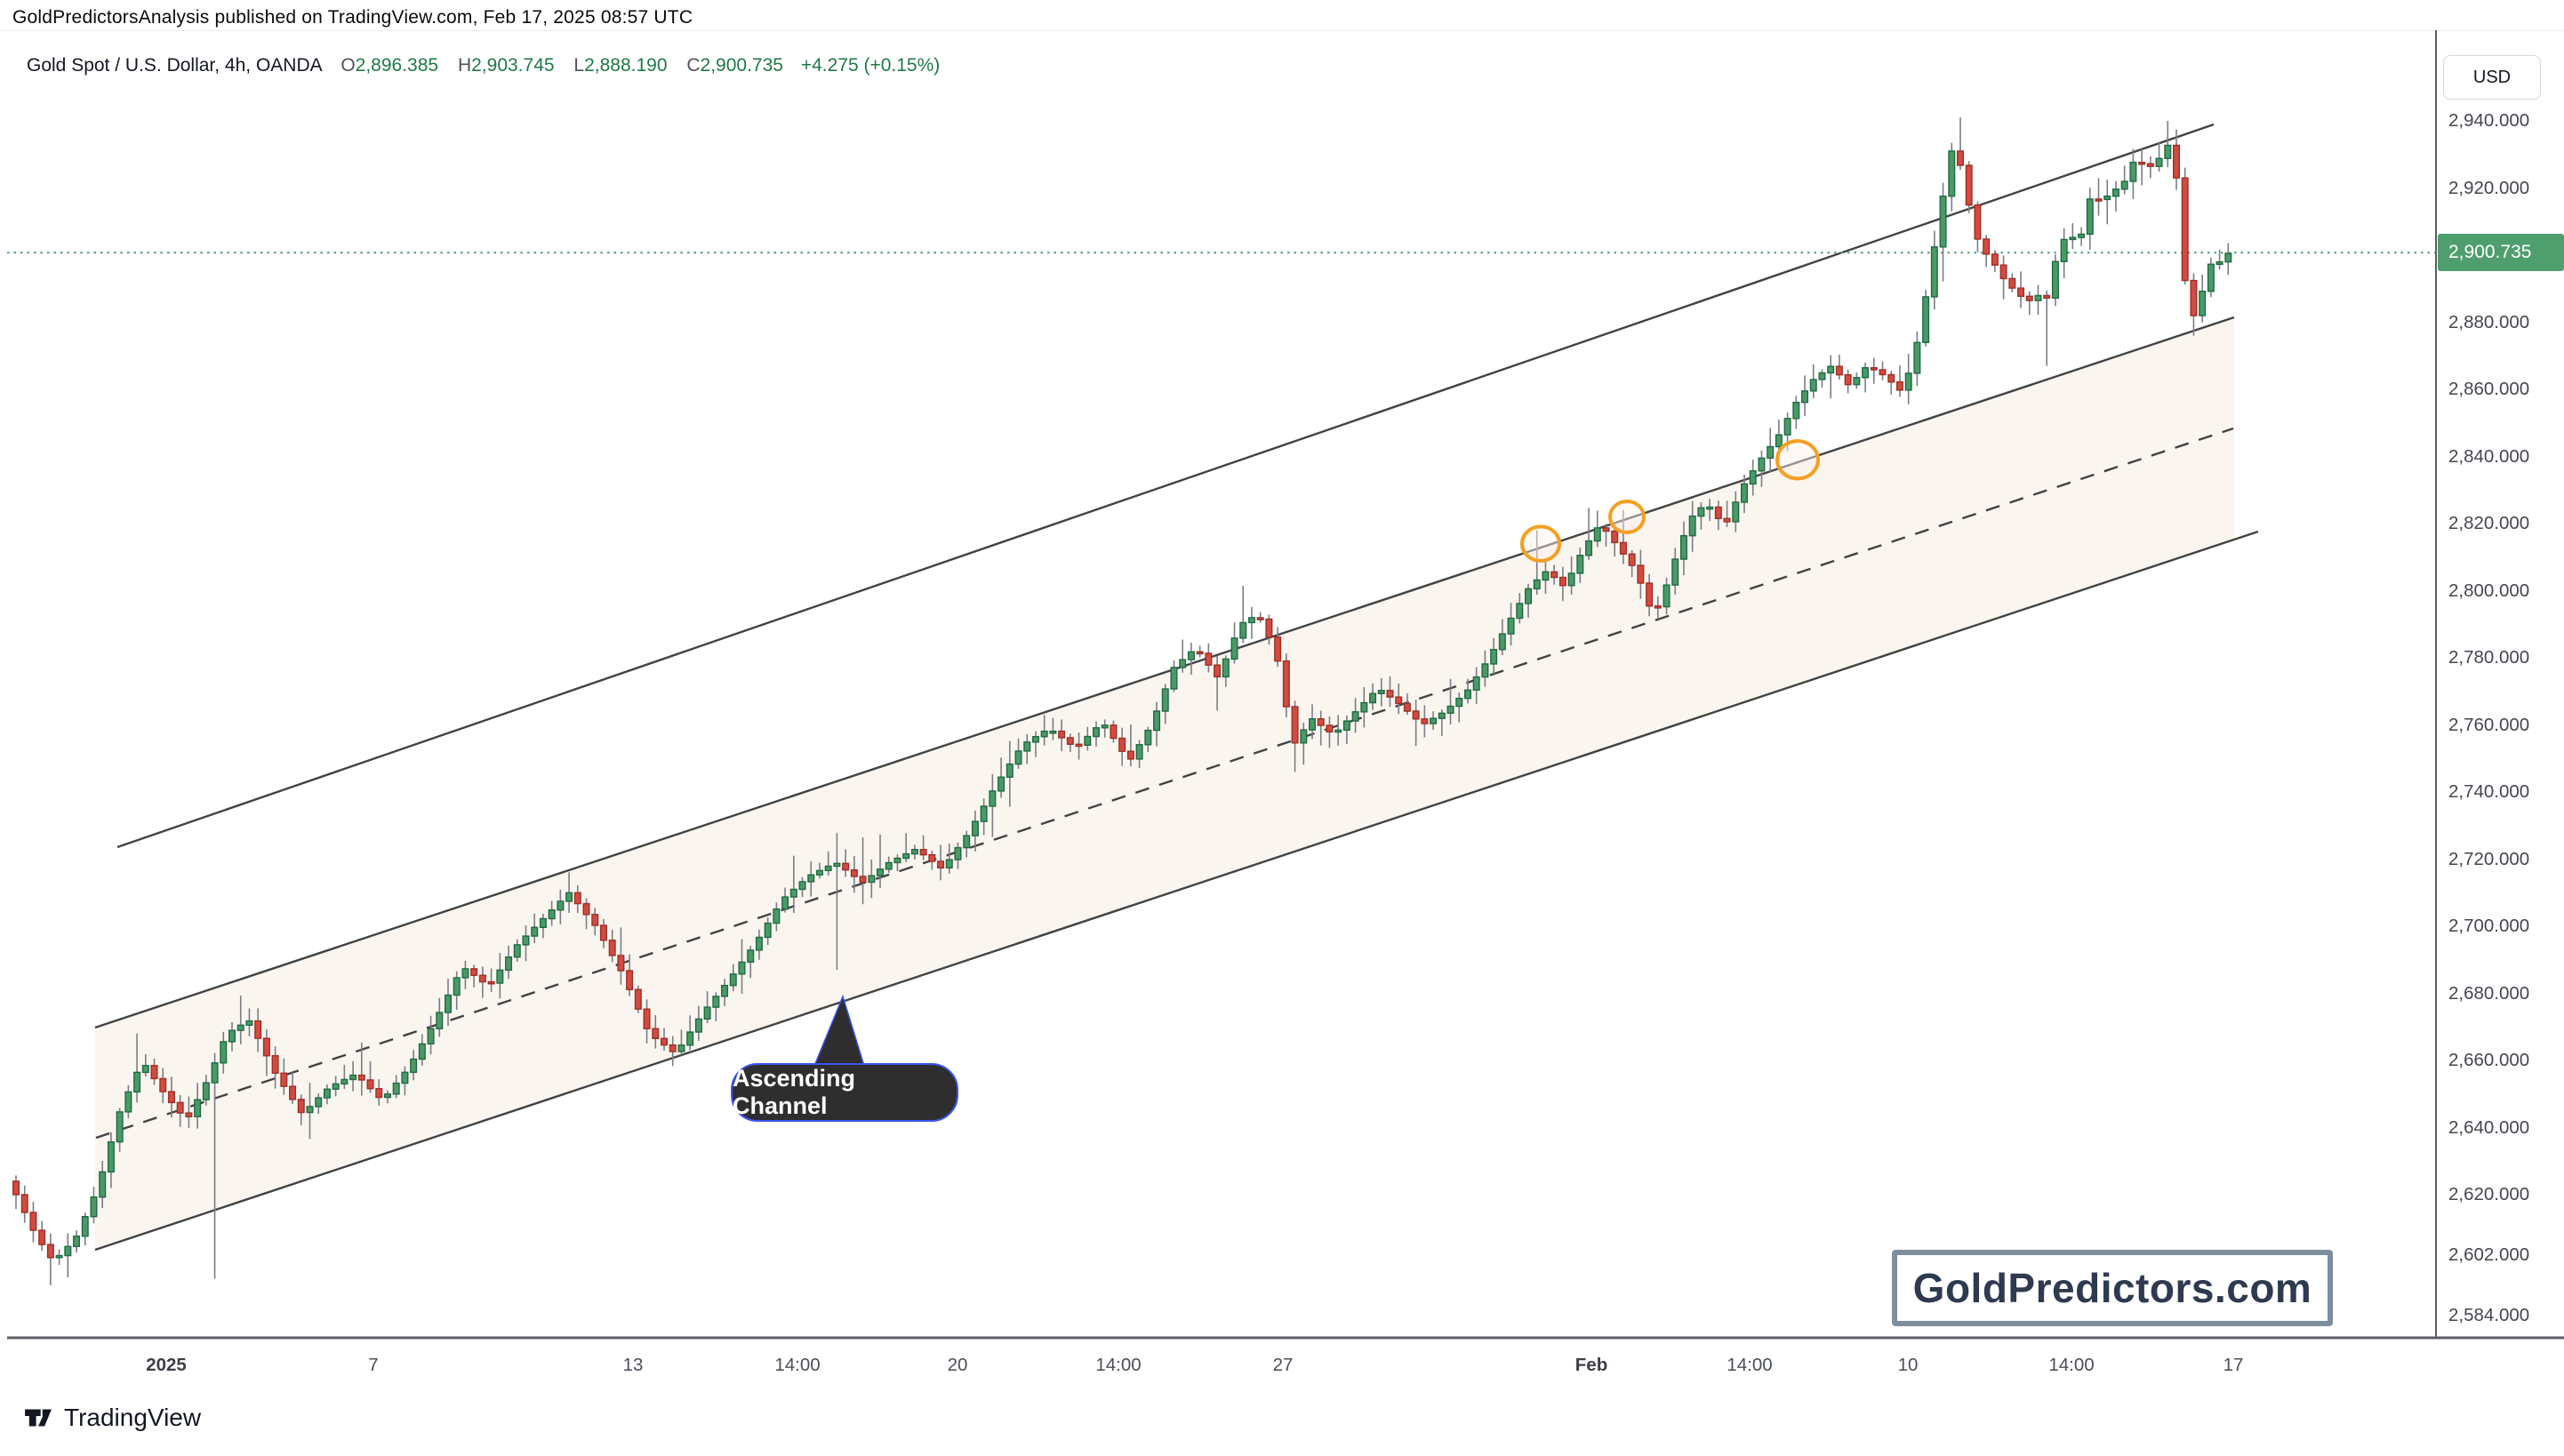  I want to click on high-value: 2,903.745, so click(513, 65).